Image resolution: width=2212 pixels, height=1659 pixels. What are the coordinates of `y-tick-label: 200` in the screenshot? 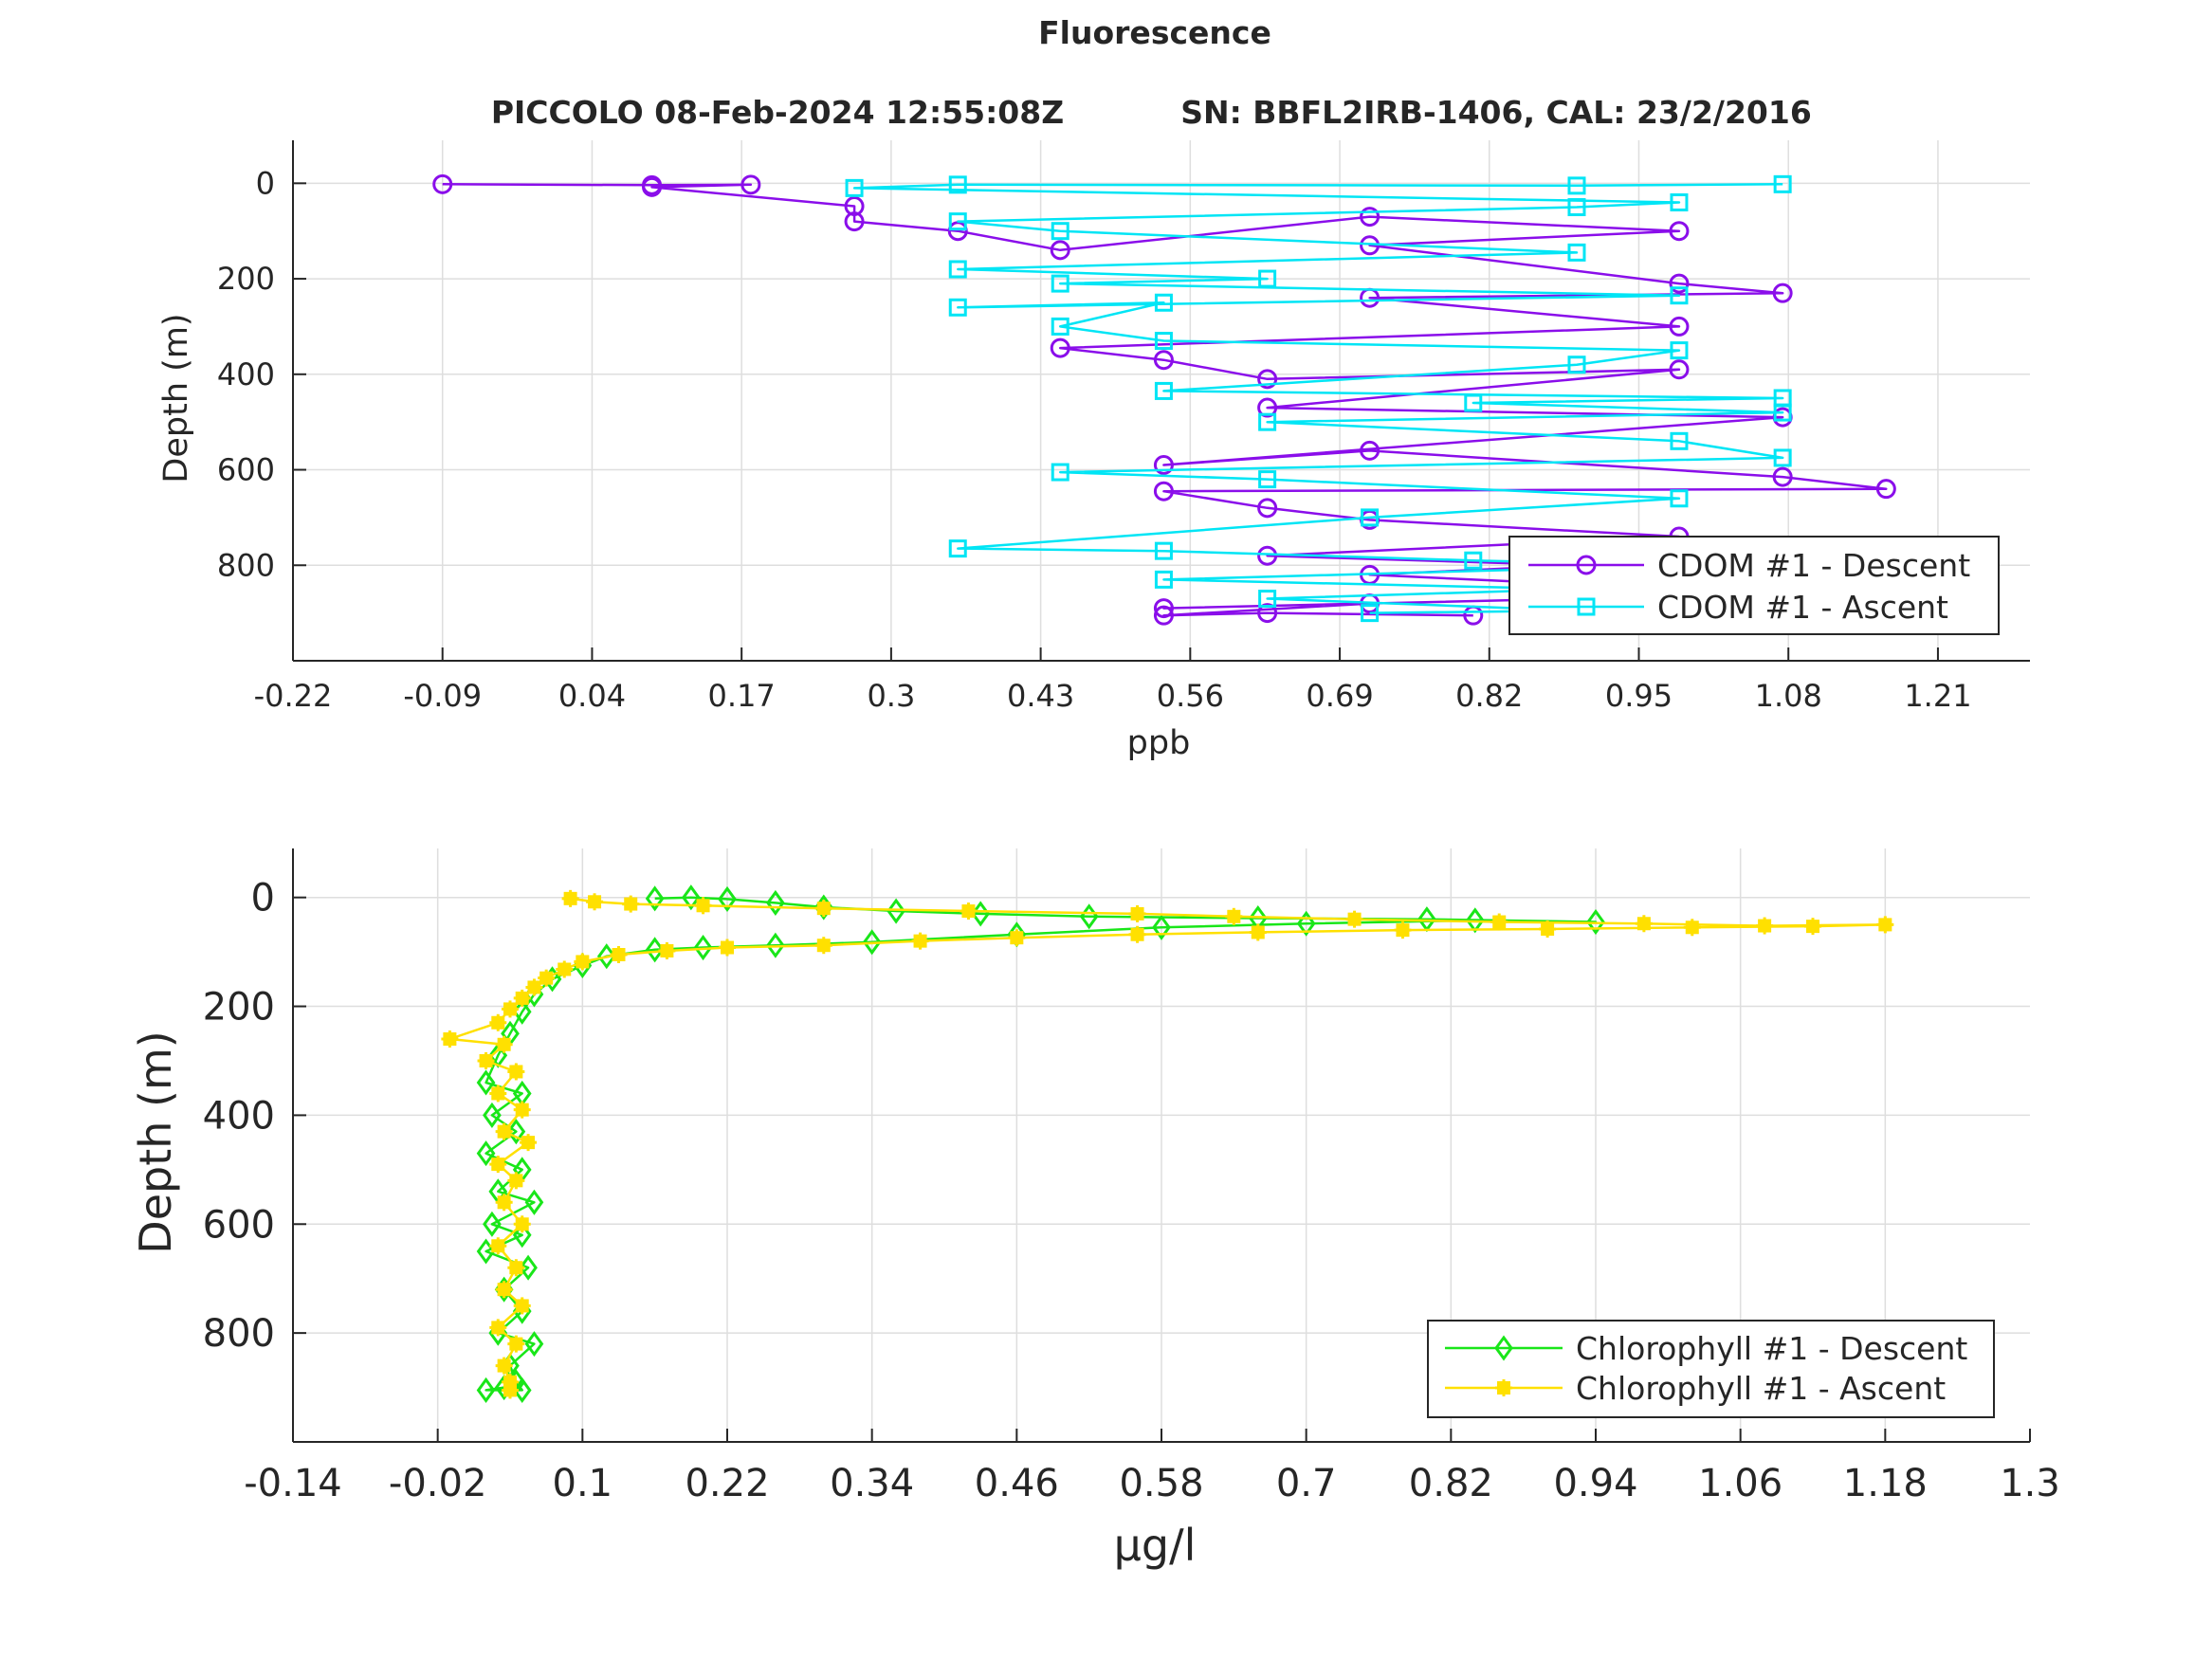 It's located at (246, 279).